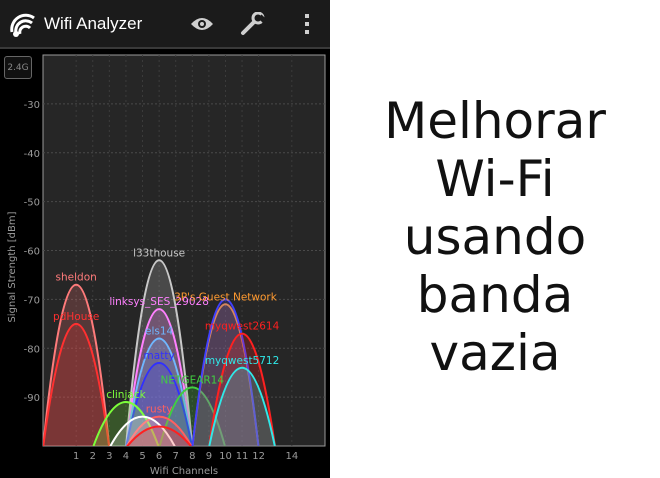 The image size is (660, 478). I want to click on y-tick-label: -30, so click(32, 105).